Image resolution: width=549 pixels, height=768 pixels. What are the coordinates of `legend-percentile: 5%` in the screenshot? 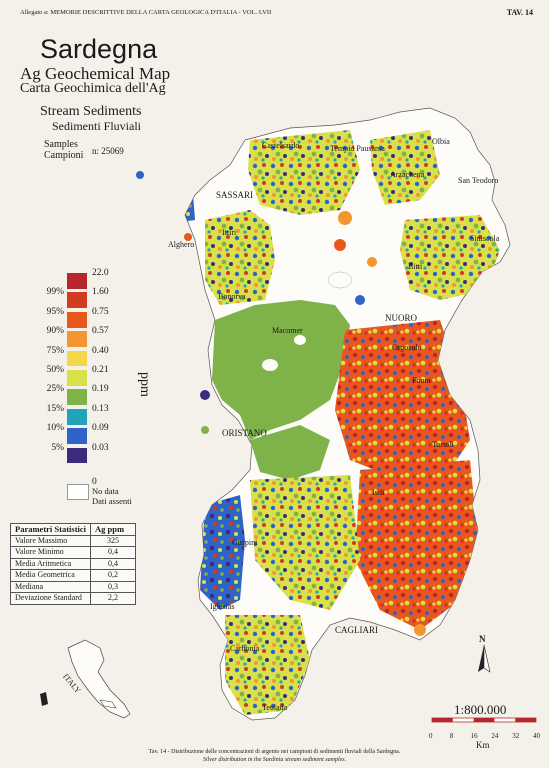 It's located at (57, 447).